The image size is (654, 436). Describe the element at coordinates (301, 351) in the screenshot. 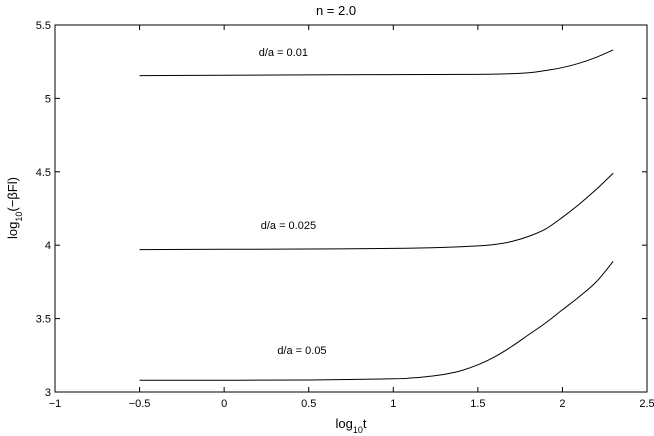

I see `series-label-3: d/a = 0.05` at that location.